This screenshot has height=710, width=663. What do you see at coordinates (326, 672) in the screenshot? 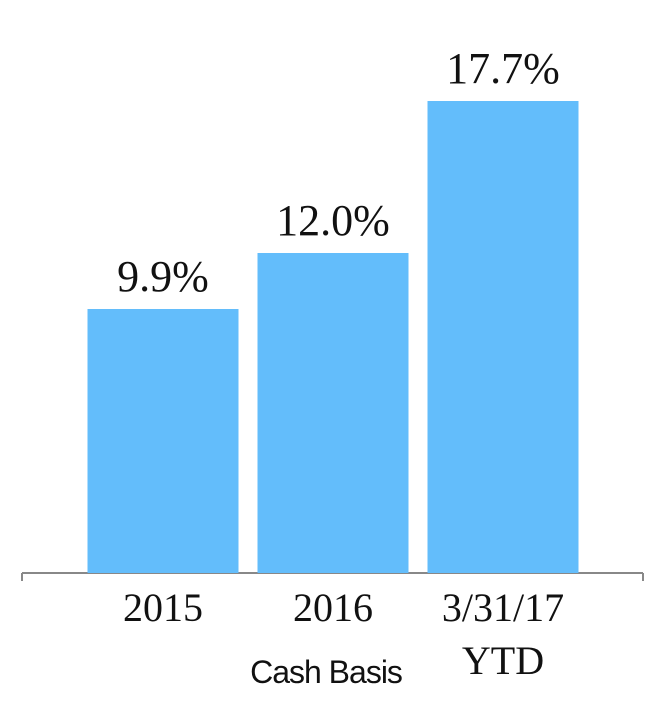
I see `annotation: Cash Basis` at bounding box center [326, 672].